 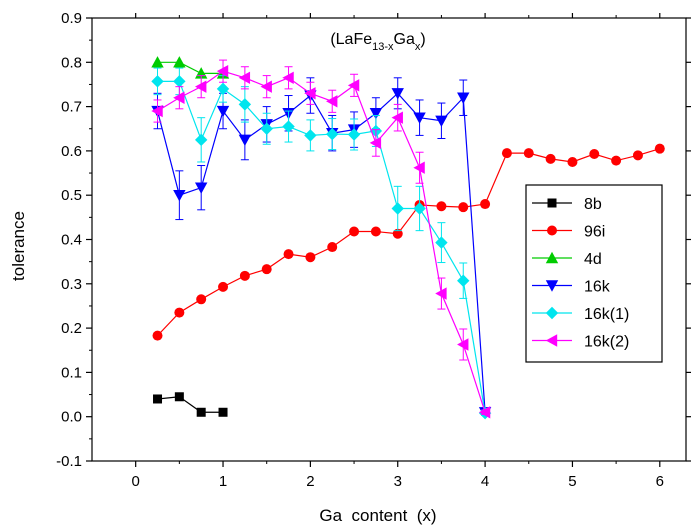 I want to click on x-tick-label: 6, so click(x=660, y=481).